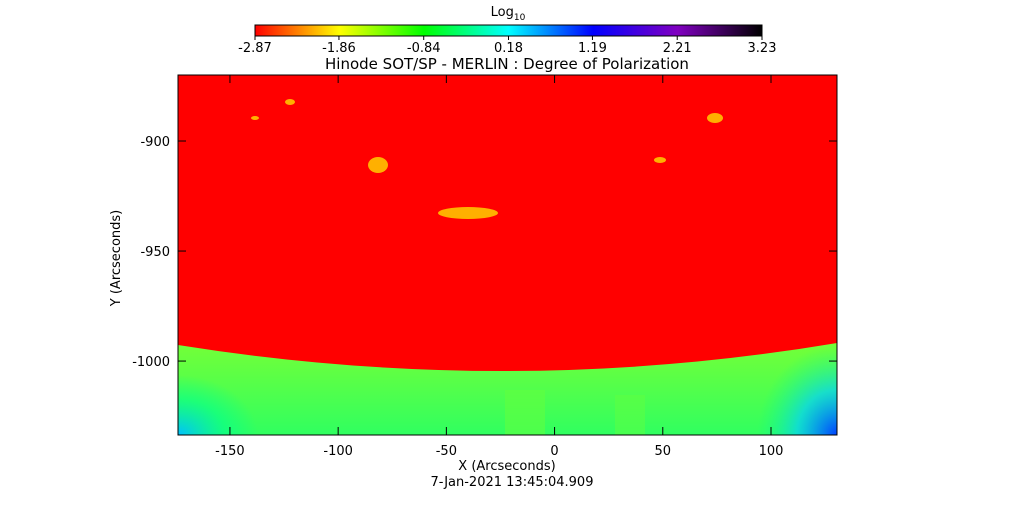 The height and width of the screenshot is (516, 1015). What do you see at coordinates (487, 159) in the screenshot?
I see `plage` at bounding box center [487, 159].